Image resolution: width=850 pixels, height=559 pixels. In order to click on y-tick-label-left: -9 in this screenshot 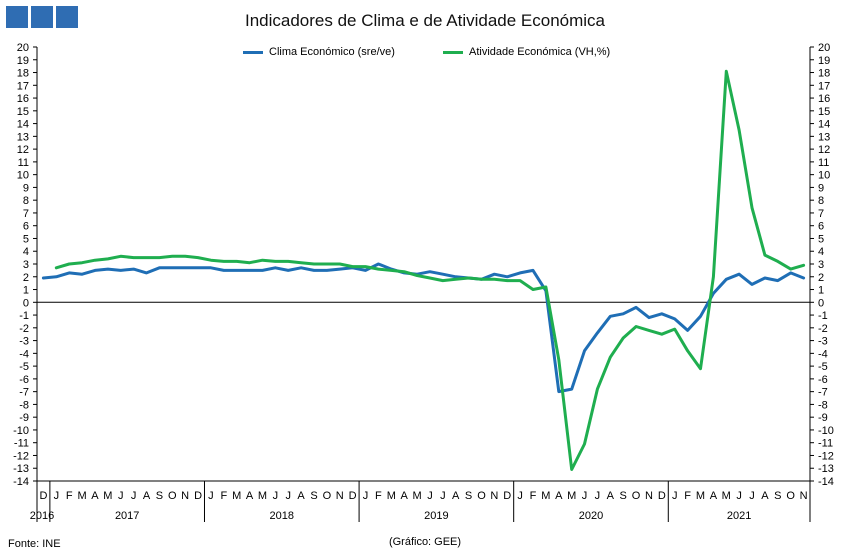, I will do `click(24, 418)`.